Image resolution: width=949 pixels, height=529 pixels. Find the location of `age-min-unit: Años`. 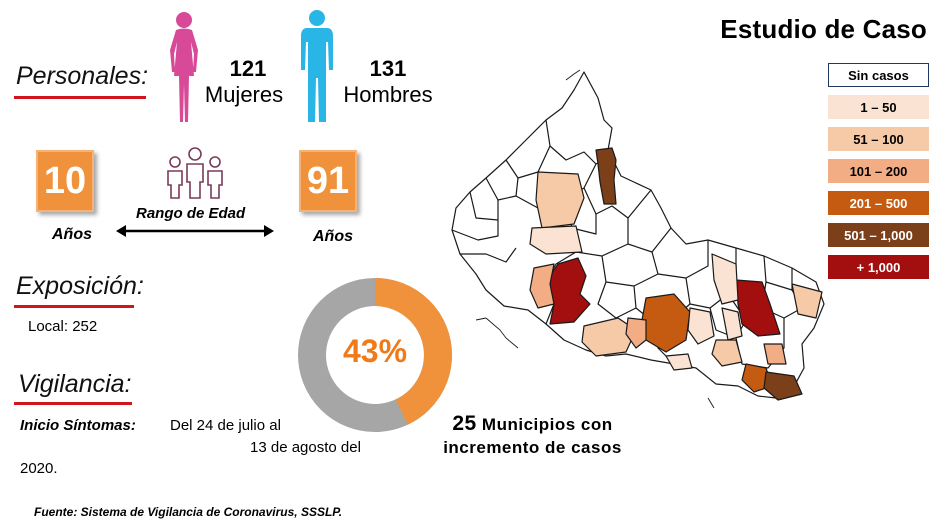

age-min-unit: Años is located at coordinates (72, 234).